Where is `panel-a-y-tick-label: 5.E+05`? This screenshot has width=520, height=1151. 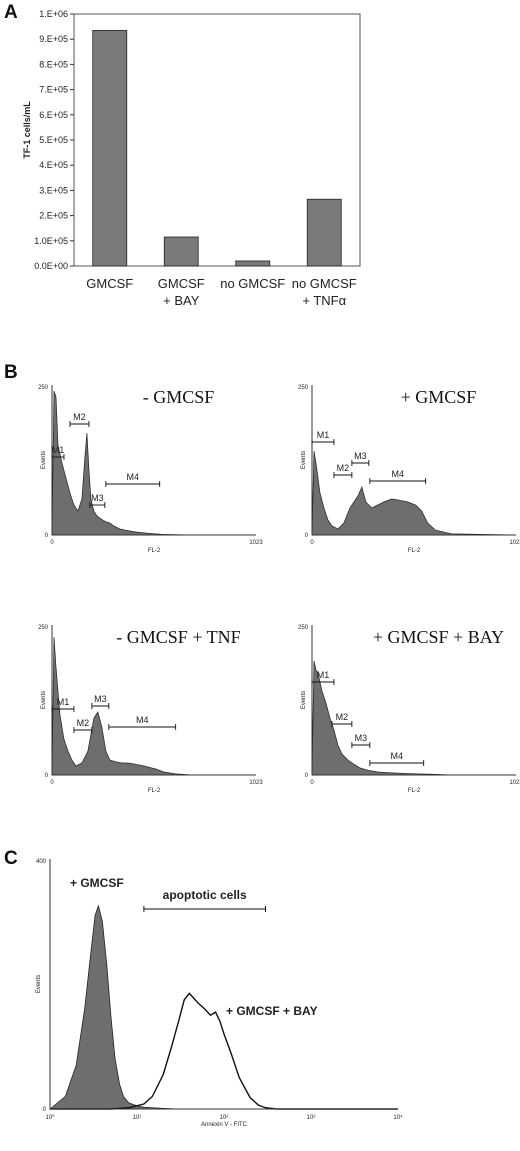
panel-a-y-tick-label: 5.E+05 is located at coordinates (53, 140).